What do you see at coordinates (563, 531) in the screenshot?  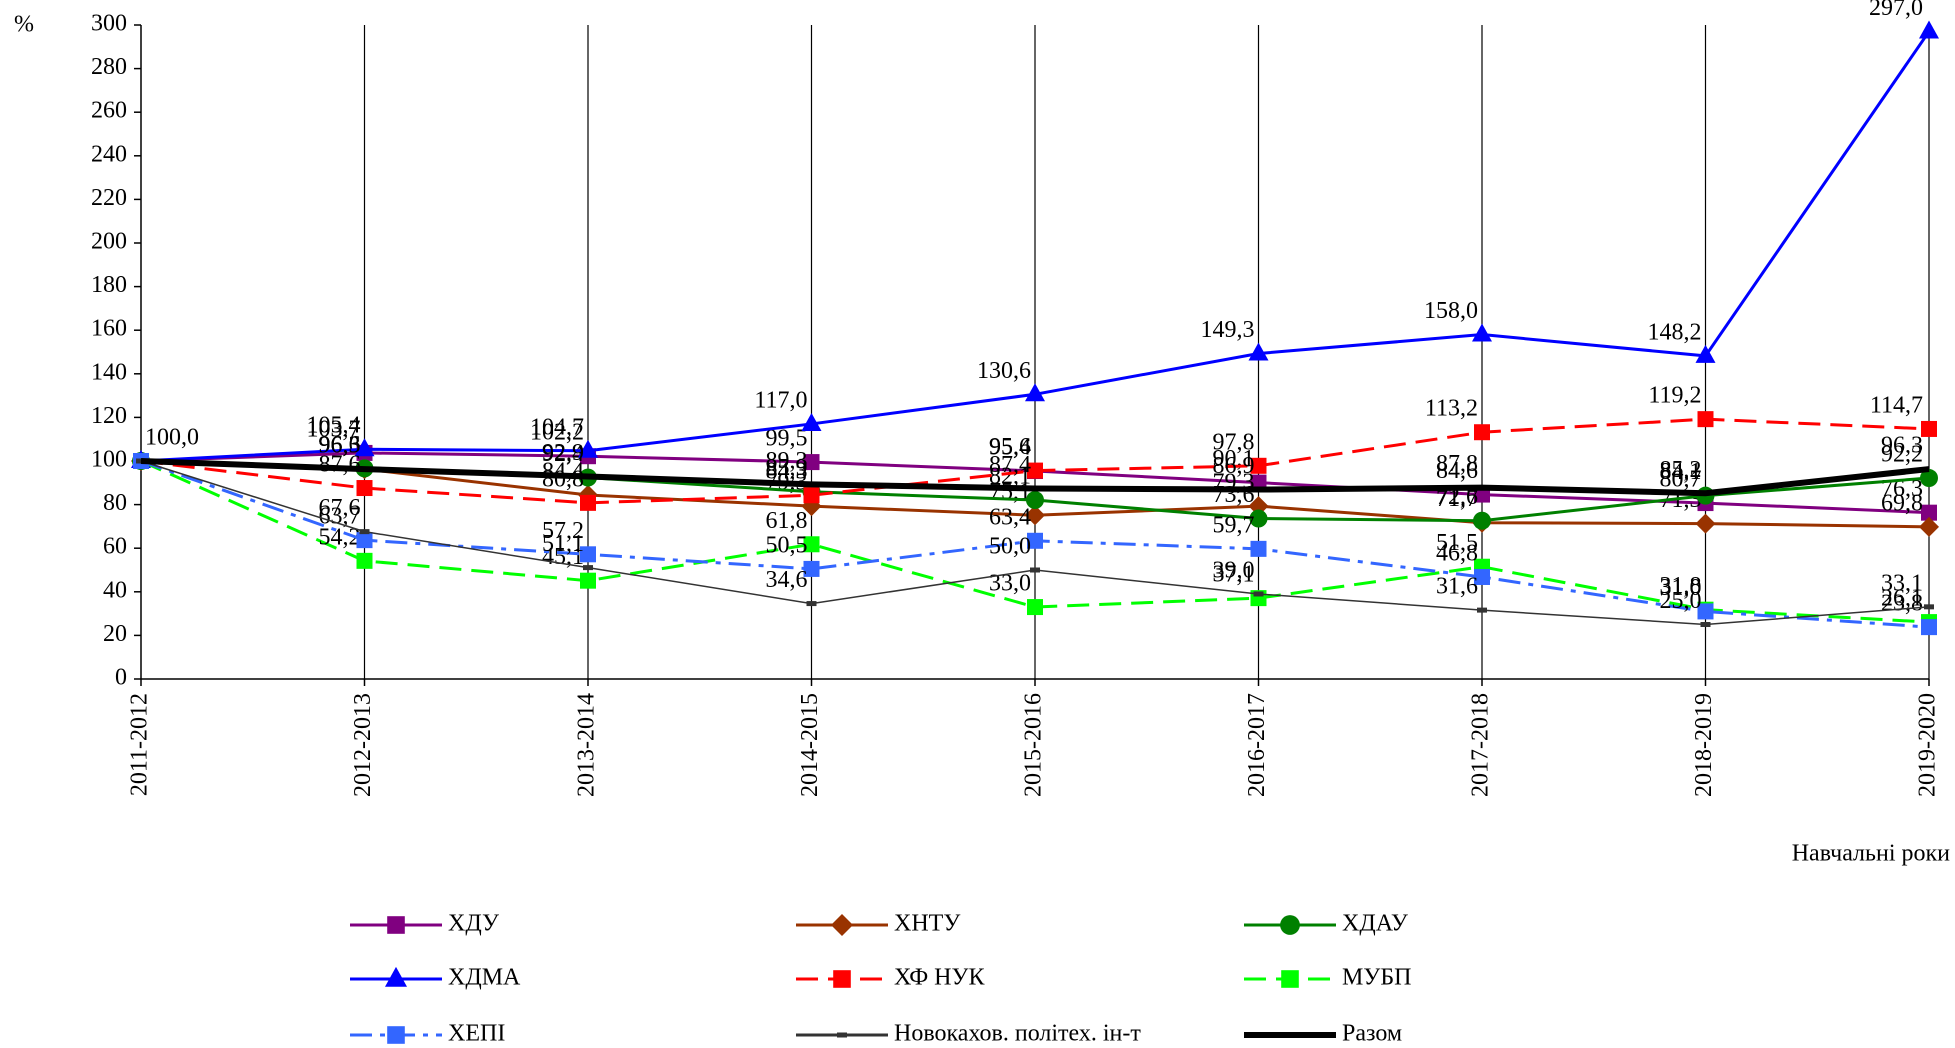 I see `data-label: 57,2` at bounding box center [563, 531].